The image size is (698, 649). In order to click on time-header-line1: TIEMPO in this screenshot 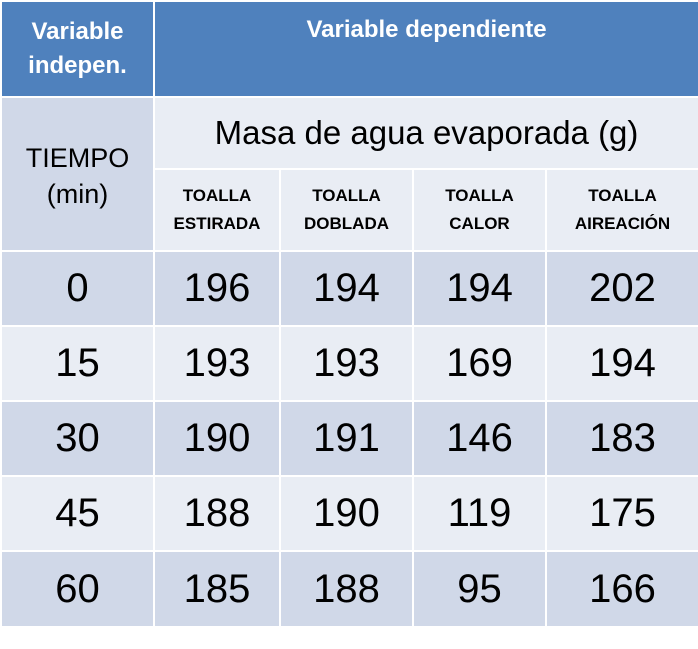, I will do `click(77, 158)`.